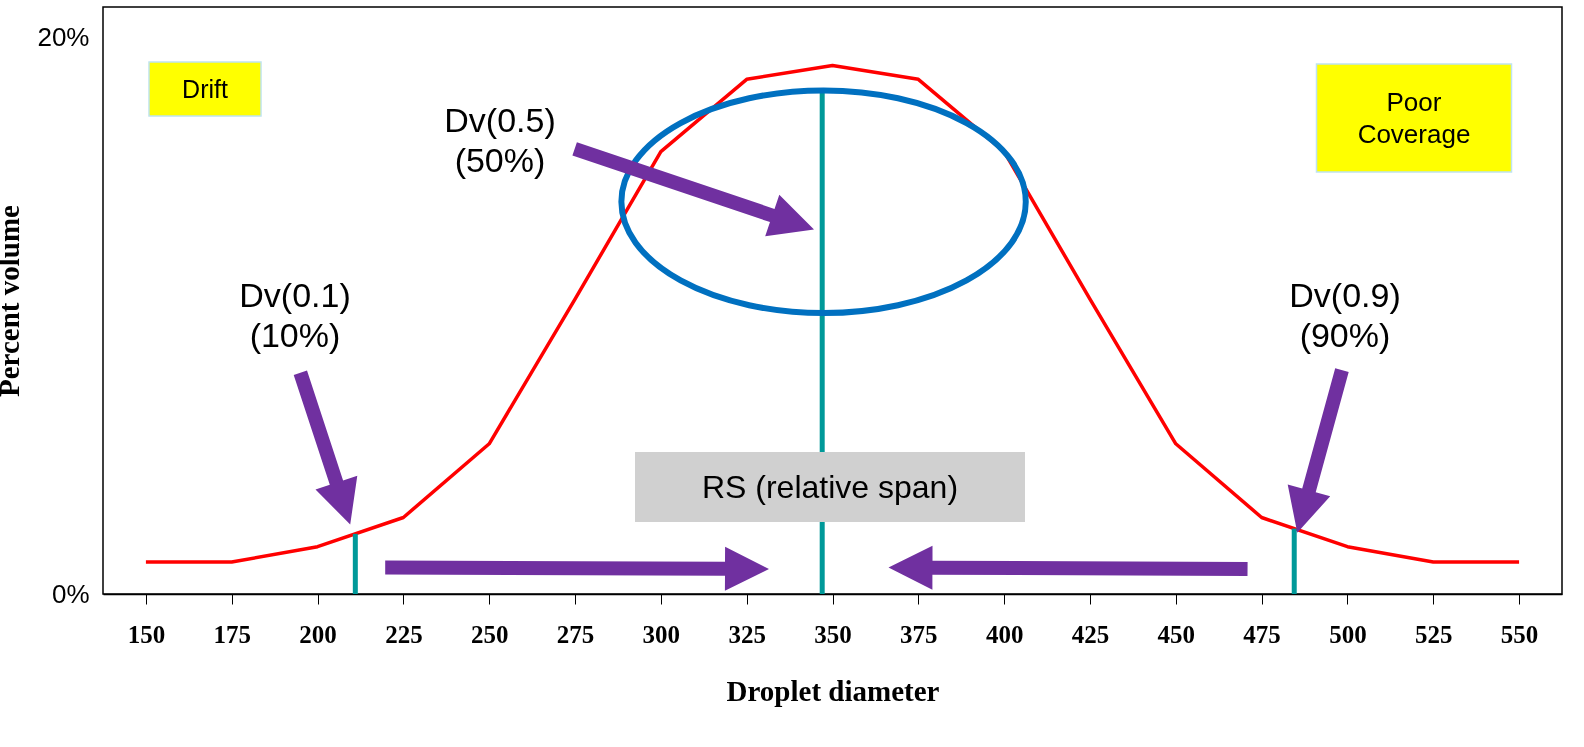  Describe the element at coordinates (404, 634) in the screenshot. I see `x-tick-label: 225` at that location.